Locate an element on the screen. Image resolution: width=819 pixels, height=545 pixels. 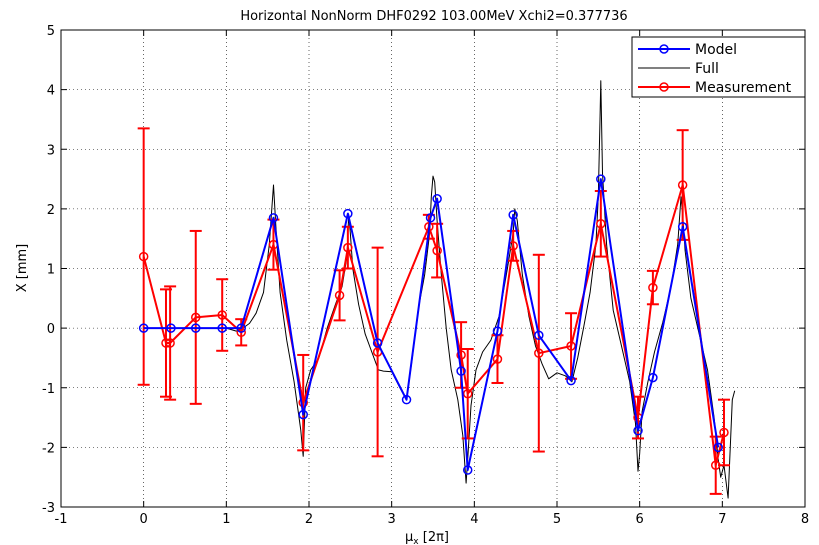
legend-marker-measurement is located at coordinates (664, 87).